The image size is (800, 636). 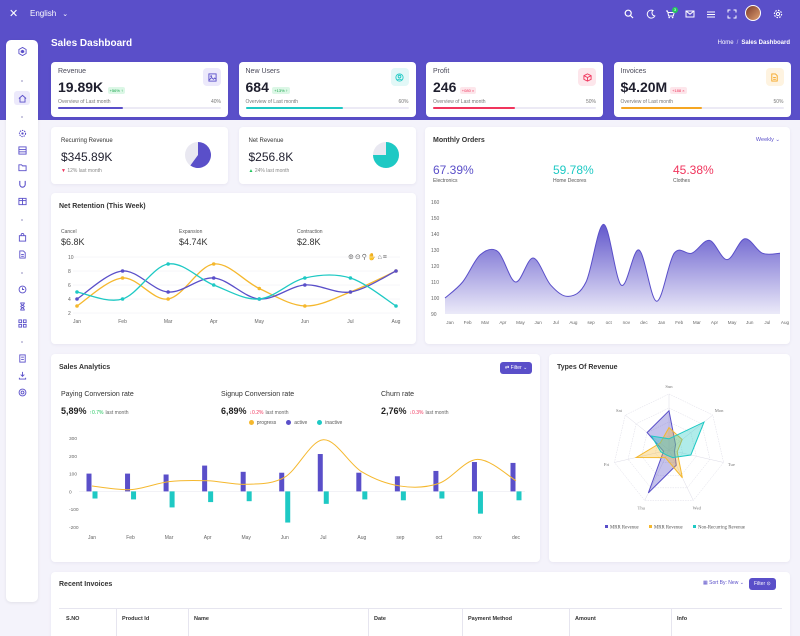 I want to click on recent-invoices-title: Recent Invoices, so click(x=86, y=584).